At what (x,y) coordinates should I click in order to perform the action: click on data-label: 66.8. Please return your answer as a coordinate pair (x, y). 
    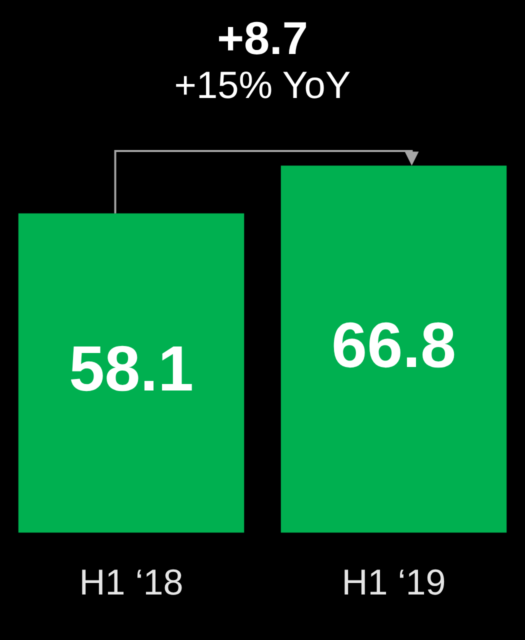
    Looking at the image, I should click on (393, 344).